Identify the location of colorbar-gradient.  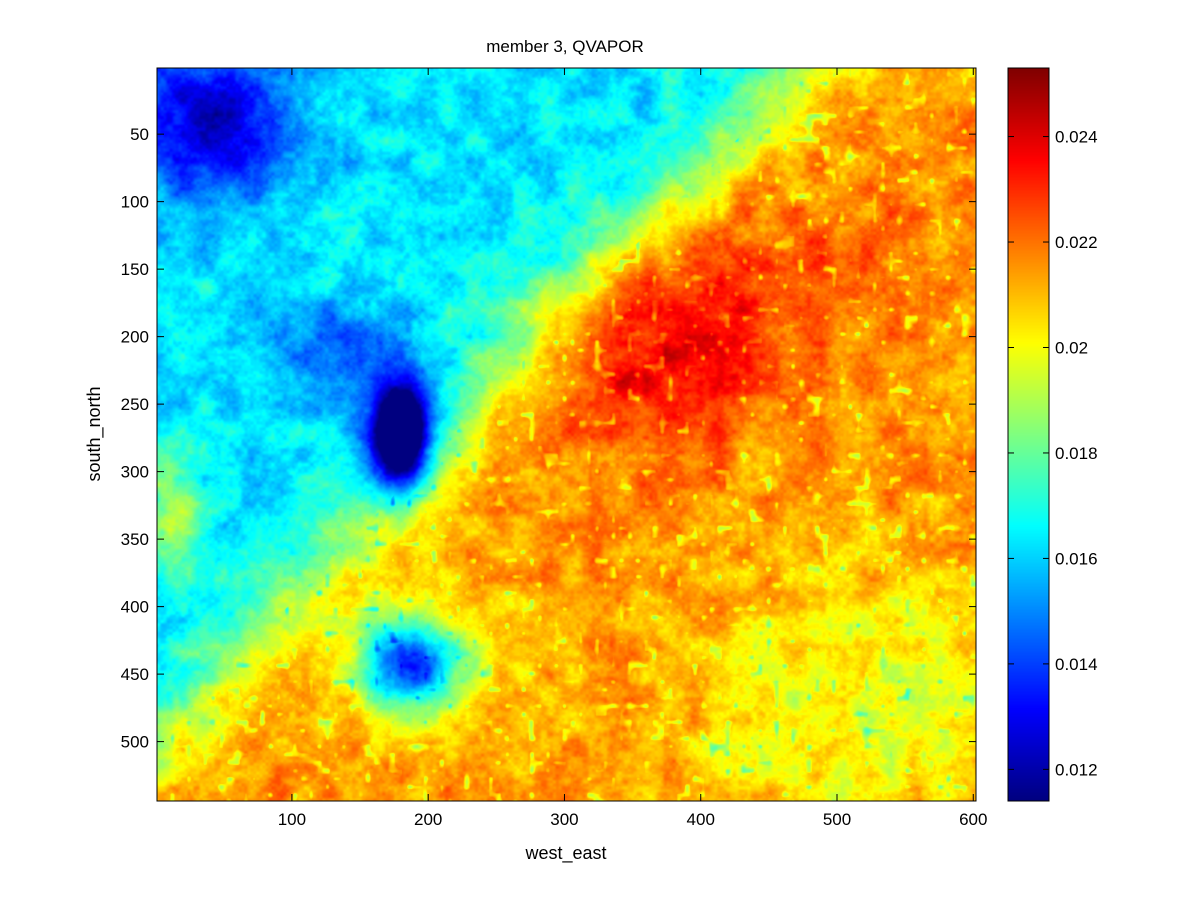
(1028, 434).